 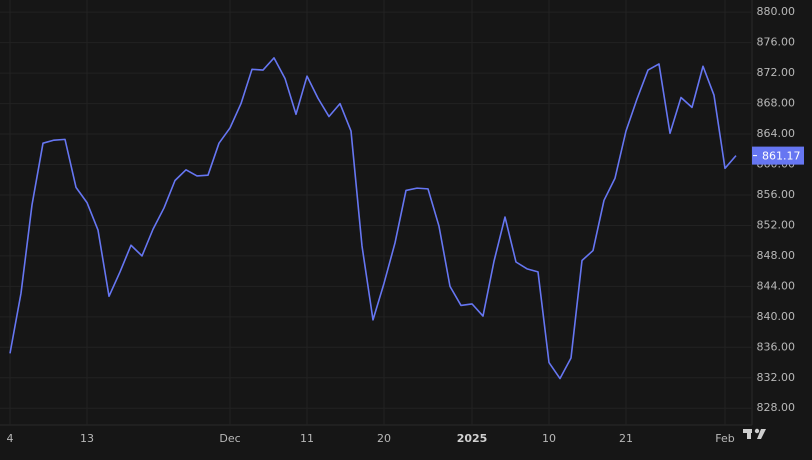 I want to click on y-tick-label: 876.00, so click(x=776, y=42).